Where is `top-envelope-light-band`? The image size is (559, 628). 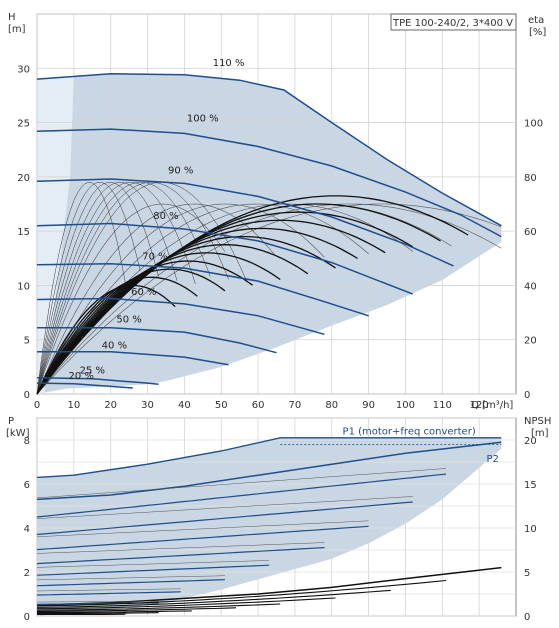
top-envelope-light-band is located at coordinates (55, 234).